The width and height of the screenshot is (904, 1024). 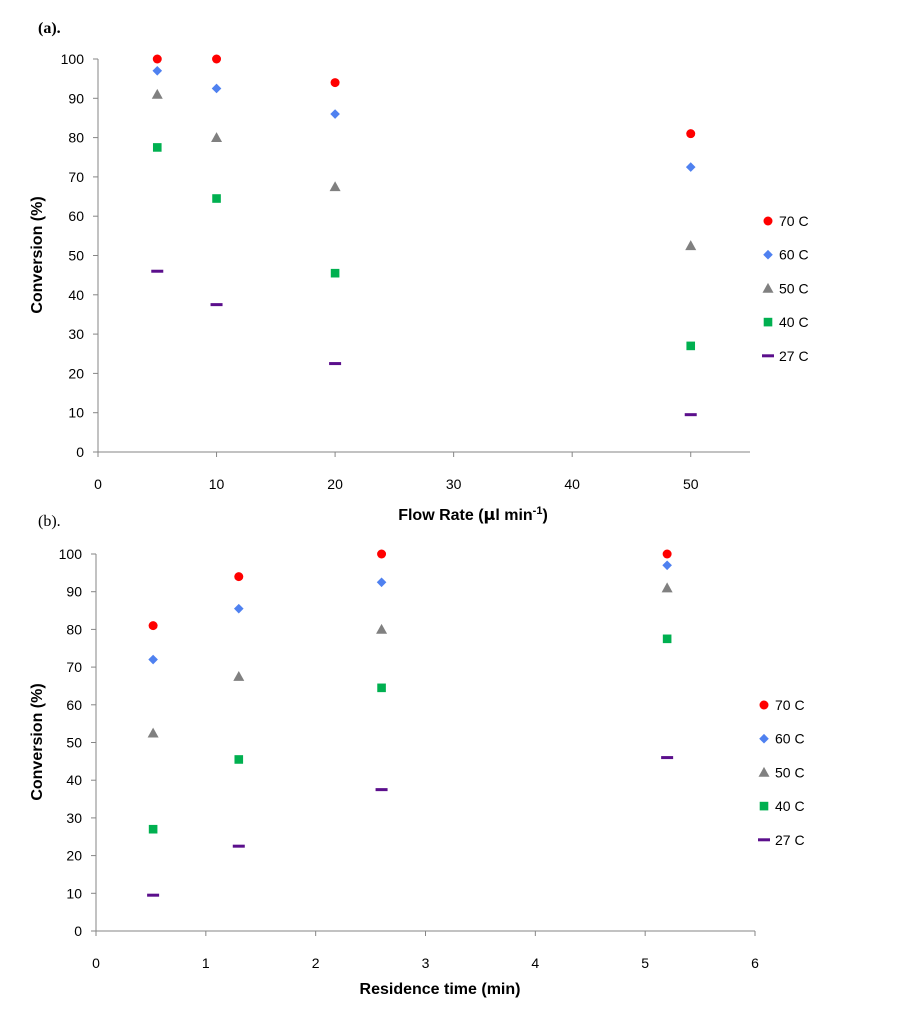 I want to click on panel-a-x-tick-label: 20, so click(x=335, y=484).